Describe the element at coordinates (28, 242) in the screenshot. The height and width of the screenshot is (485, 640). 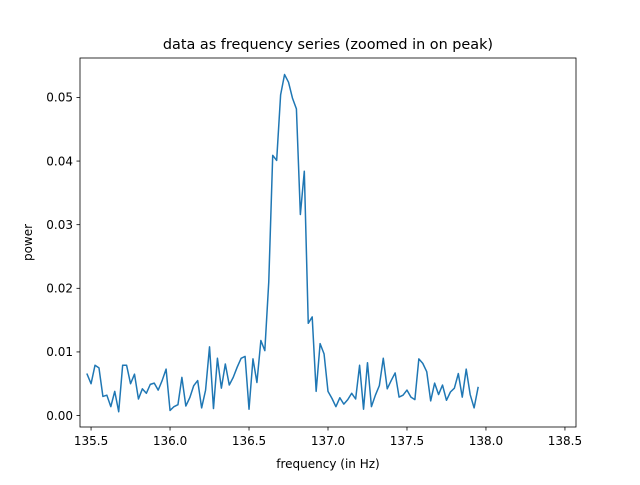
I see `y-axis-label: power` at that location.